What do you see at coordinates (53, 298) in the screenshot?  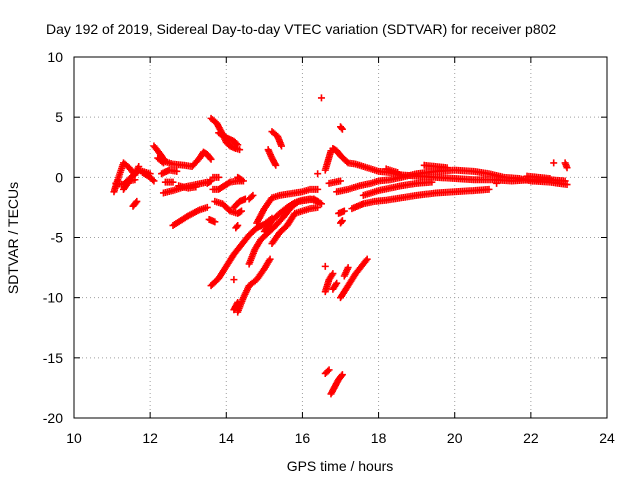 I see `y-tick-label: -10` at bounding box center [53, 298].